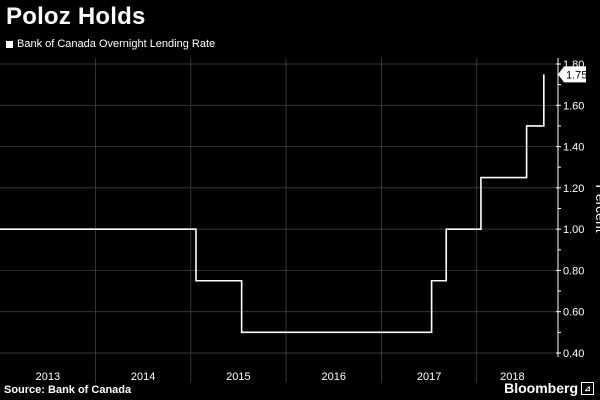 The height and width of the screenshot is (400, 600). What do you see at coordinates (587, 388) in the screenshot?
I see `brand-mark-icon: ⊿` at bounding box center [587, 388].